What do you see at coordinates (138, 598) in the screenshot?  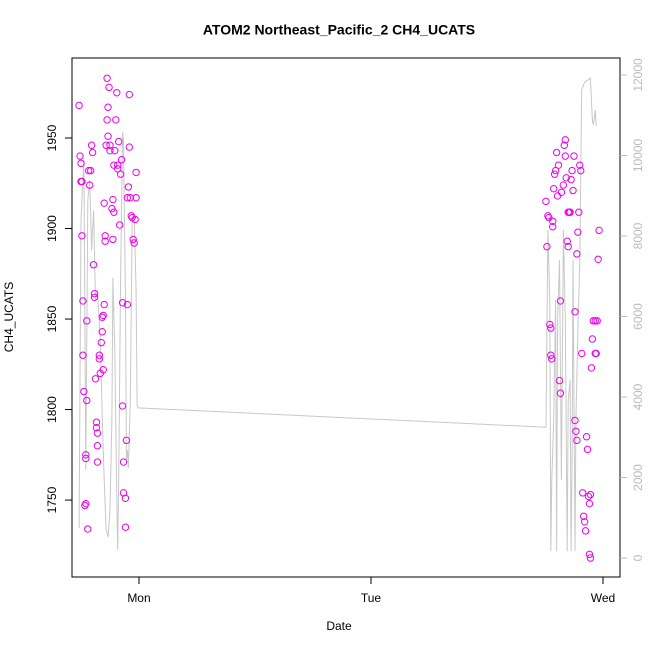 I see `x-tick-label: Mon` at bounding box center [138, 598].